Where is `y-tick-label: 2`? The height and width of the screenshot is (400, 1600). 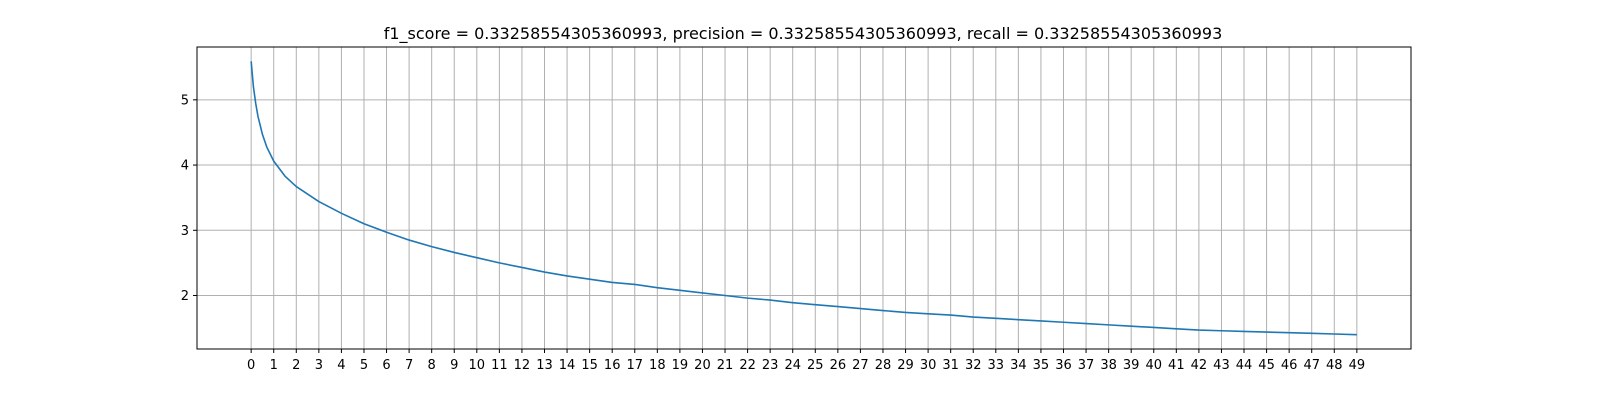 y-tick-label: 2 is located at coordinates (185, 296).